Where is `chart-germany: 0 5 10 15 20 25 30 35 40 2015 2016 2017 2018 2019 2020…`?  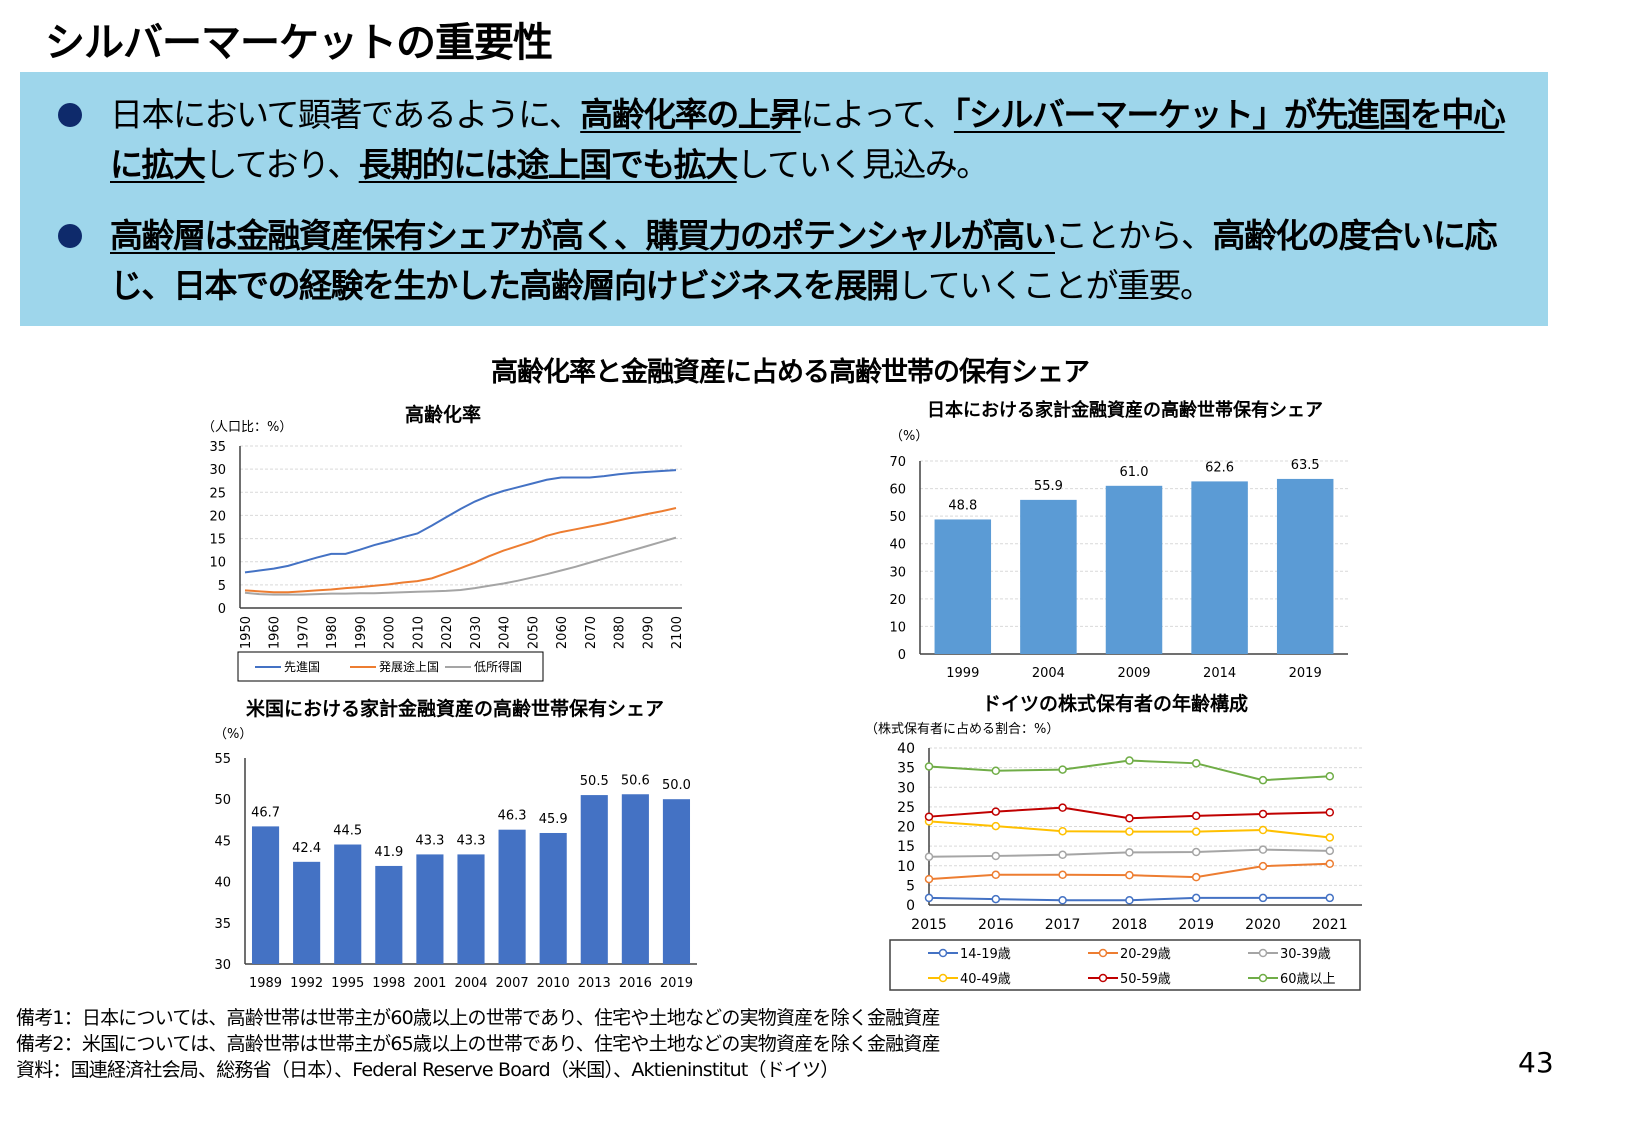 chart-germany: 0 5 10 15 20 25 30 35 40 2015 2016 2017 2018 2019 2020… is located at coordinates (1125, 866).